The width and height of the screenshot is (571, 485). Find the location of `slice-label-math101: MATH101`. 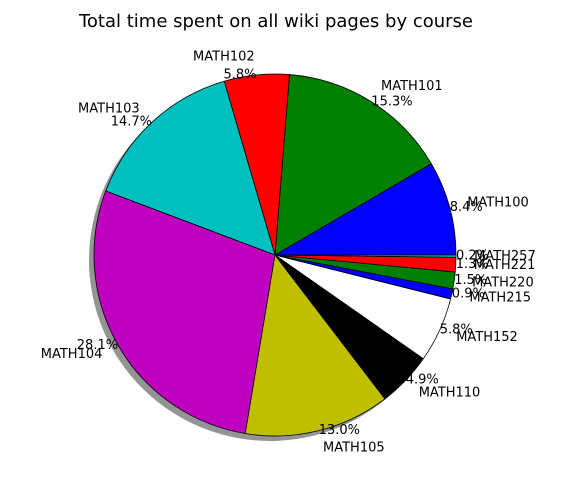

slice-label-math101: MATH101 is located at coordinates (412, 86).